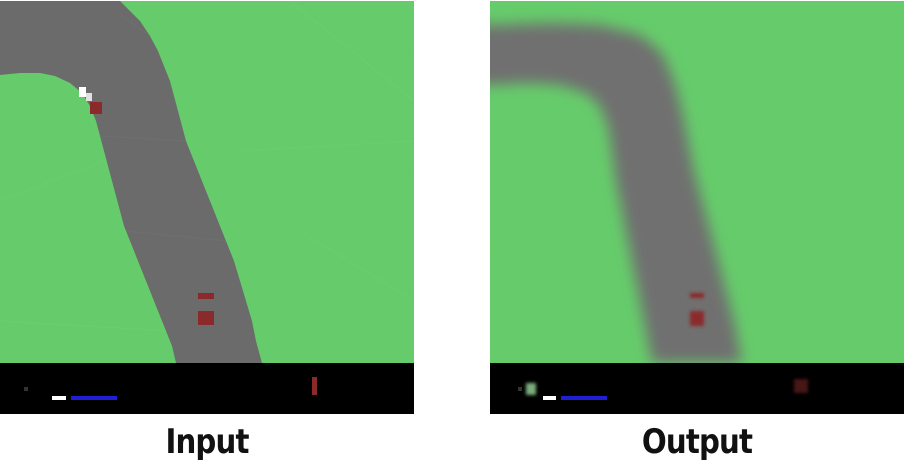  I want to click on hud-green-marker, so click(531, 389).